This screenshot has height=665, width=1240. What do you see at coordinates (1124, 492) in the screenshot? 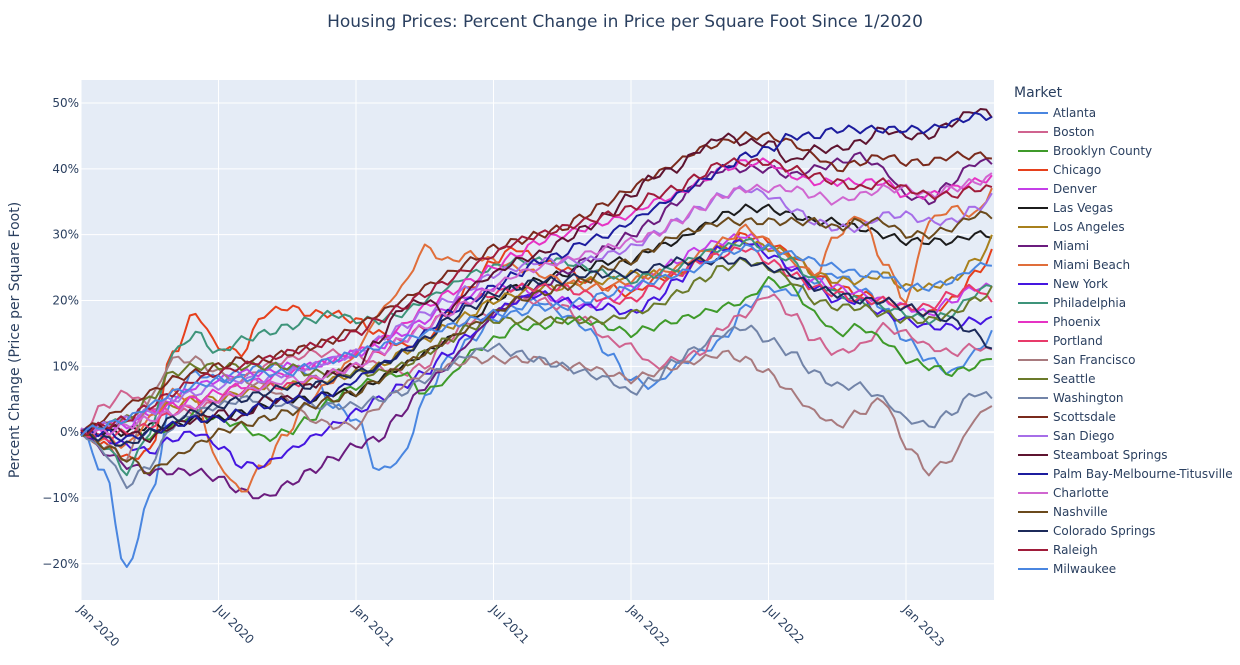
I see `legend-item: Charlotte` at bounding box center [1124, 492].